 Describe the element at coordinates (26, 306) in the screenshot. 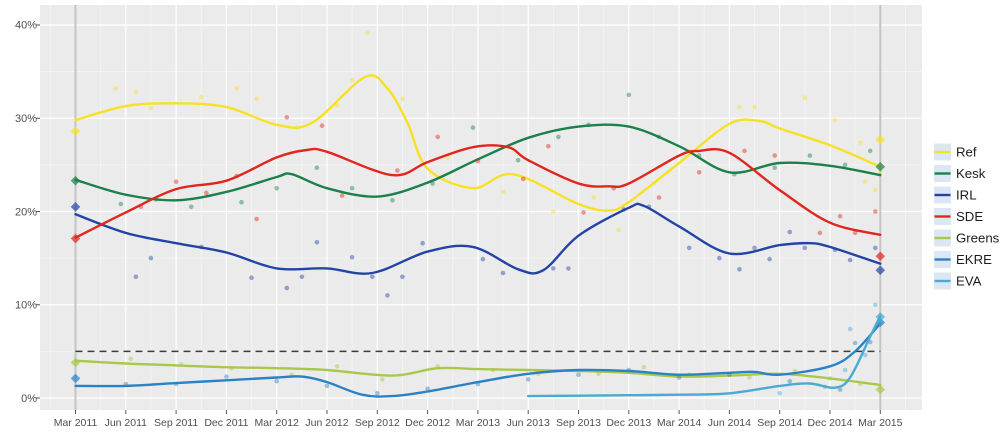

I see `y-tick-label: 10%` at that location.